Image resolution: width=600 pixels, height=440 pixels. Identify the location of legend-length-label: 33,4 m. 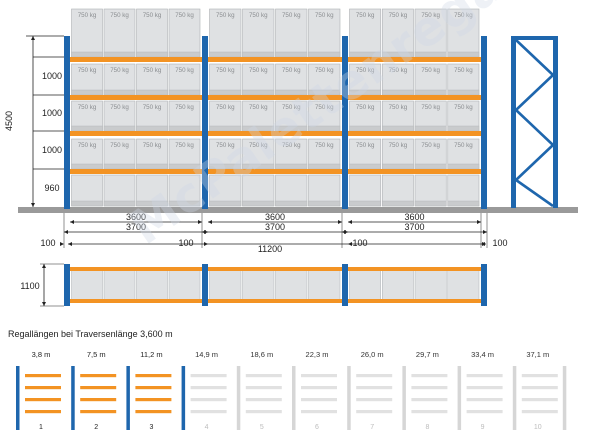
(482, 354).